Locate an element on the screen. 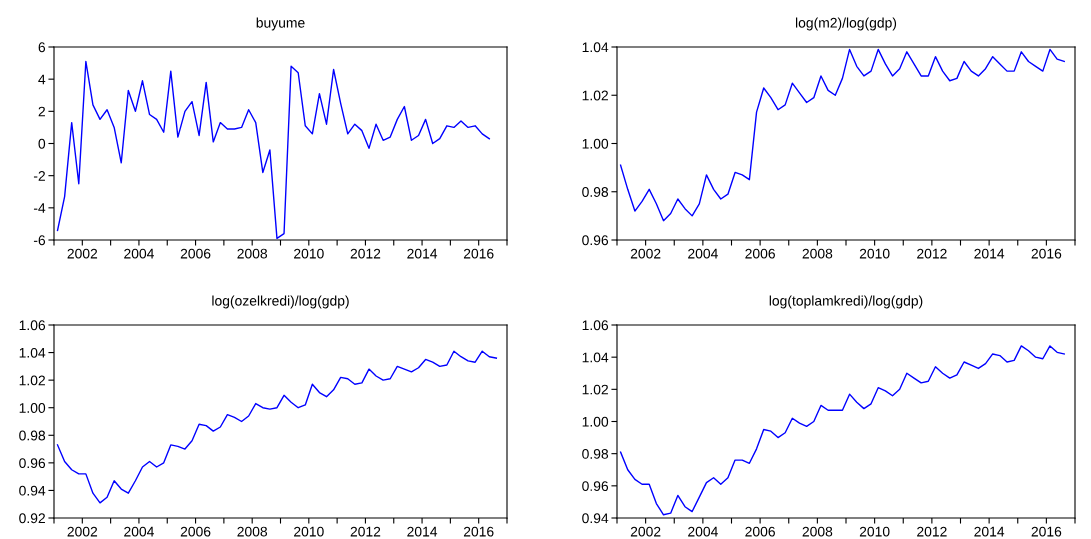 This screenshot has width=1091, height=539. y-tick-label: -4 is located at coordinates (39, 208).